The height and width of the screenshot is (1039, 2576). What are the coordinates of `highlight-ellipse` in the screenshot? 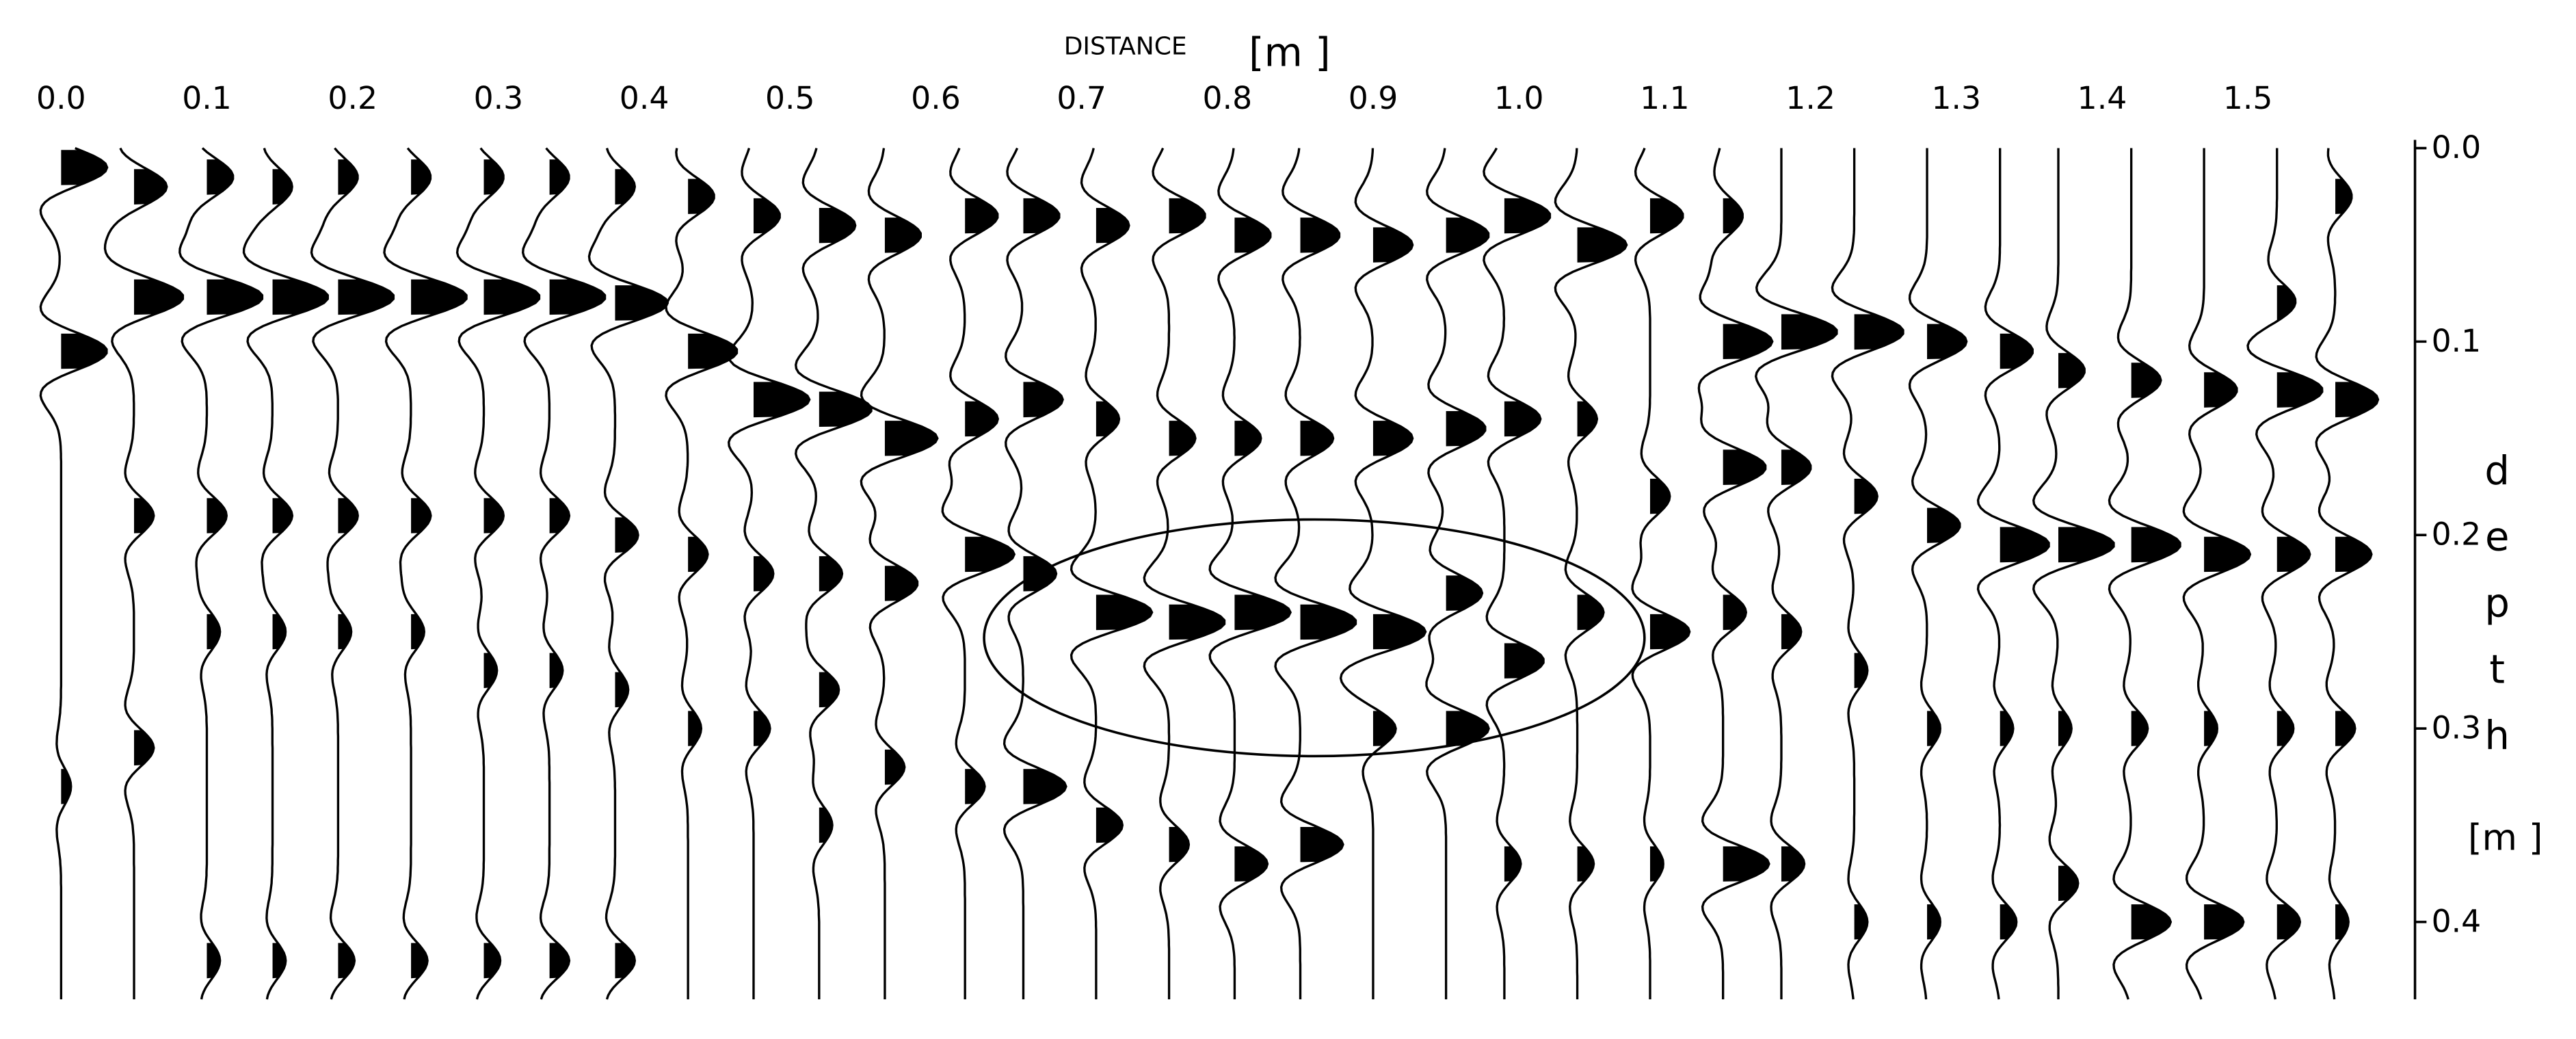 It's located at (1314, 638).